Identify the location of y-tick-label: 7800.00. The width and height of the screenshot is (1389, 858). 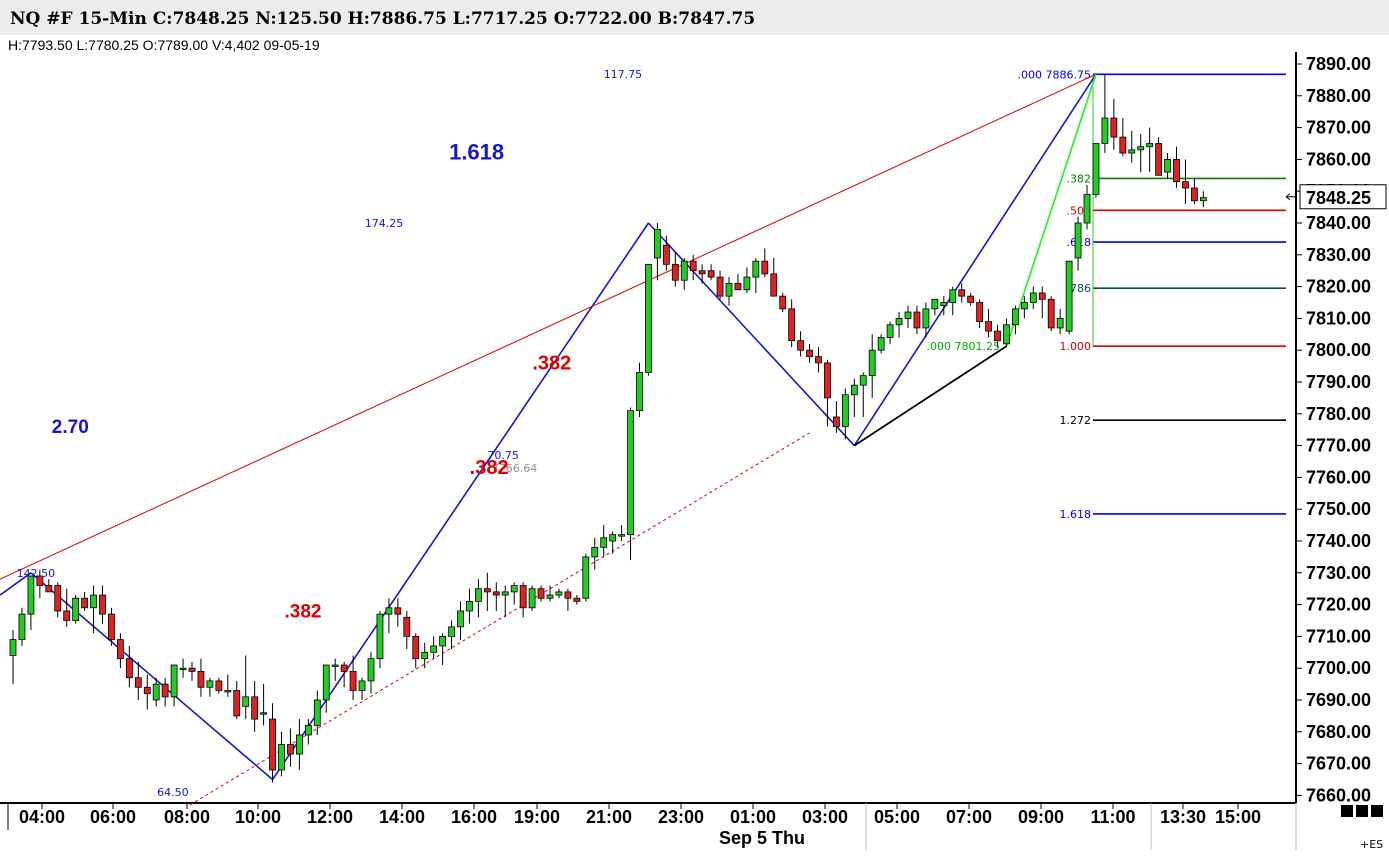
(1338, 350).